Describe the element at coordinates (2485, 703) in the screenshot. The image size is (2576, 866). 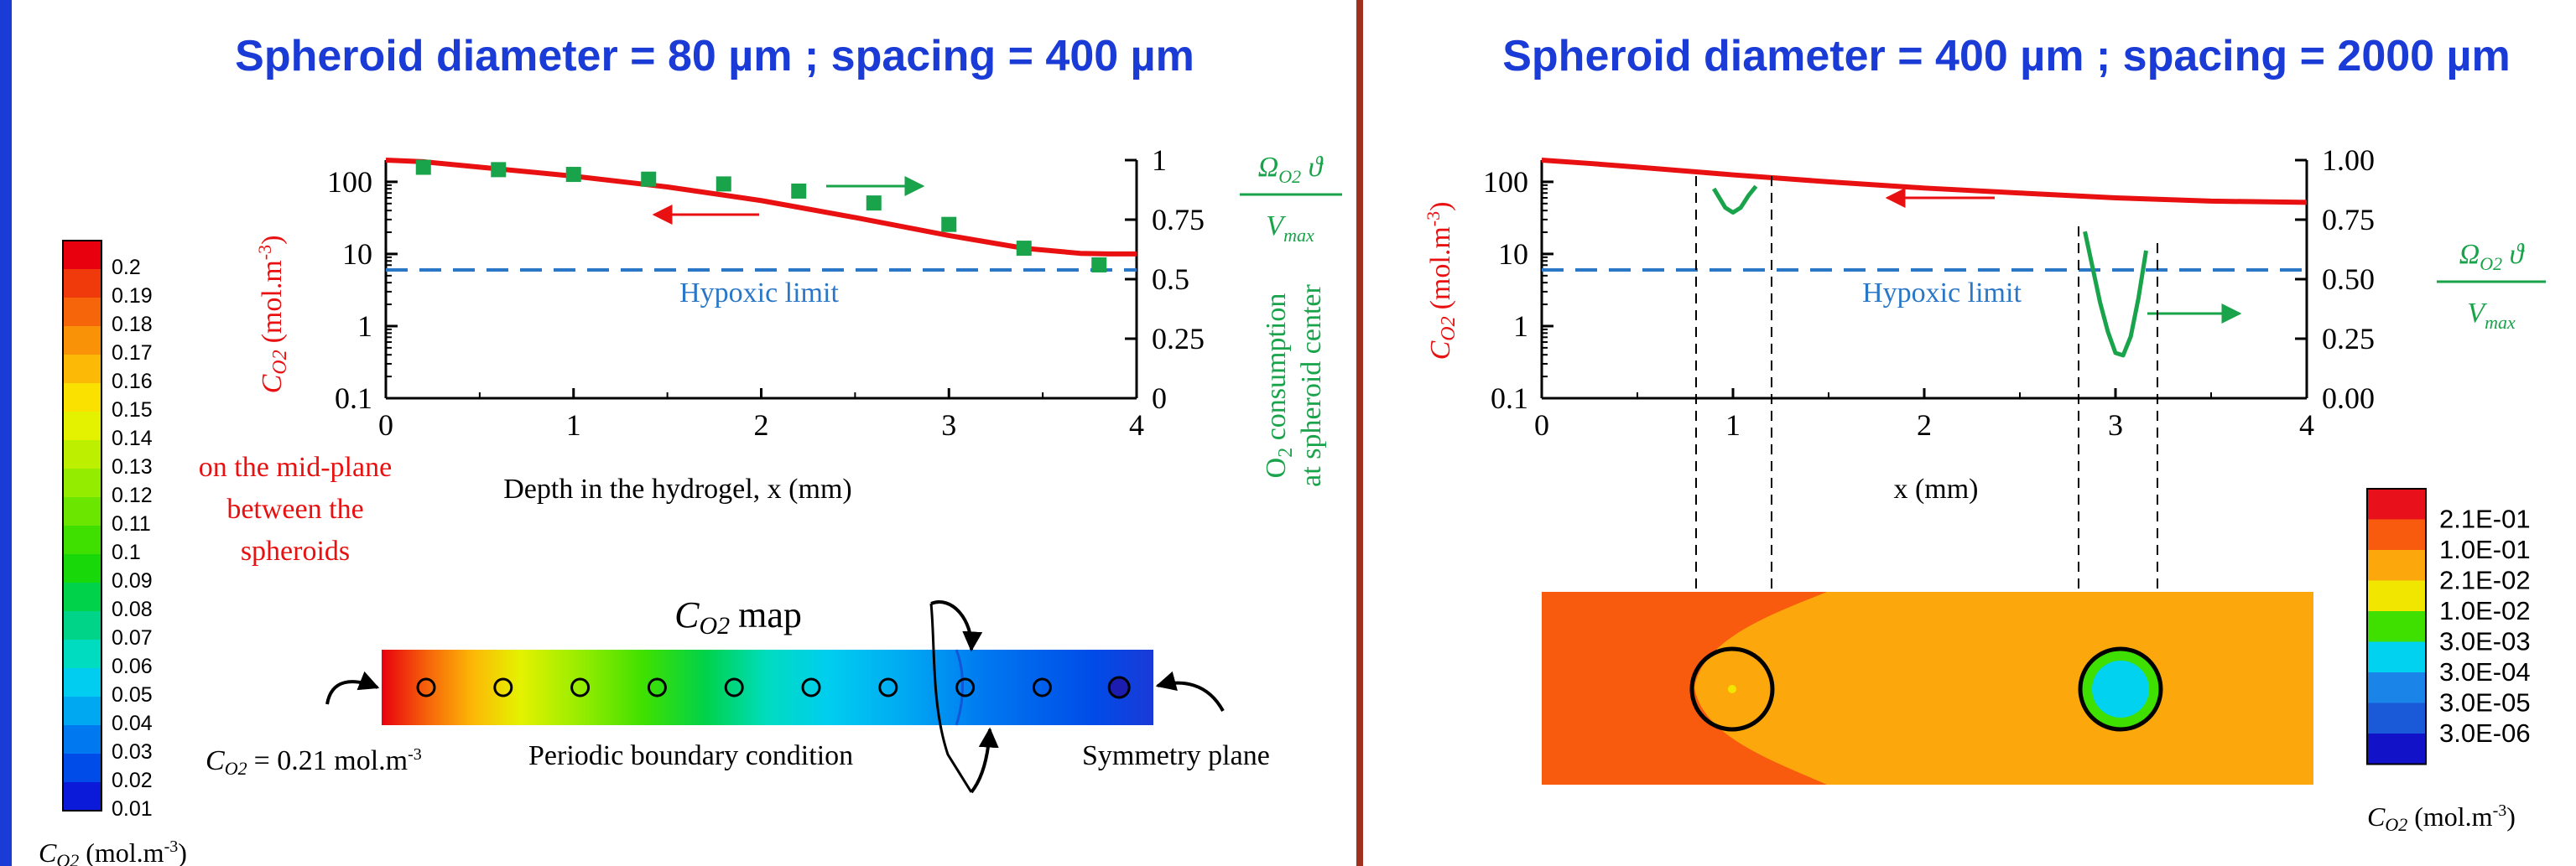
I see `right-colorbar-label: 3.0E-05` at that location.